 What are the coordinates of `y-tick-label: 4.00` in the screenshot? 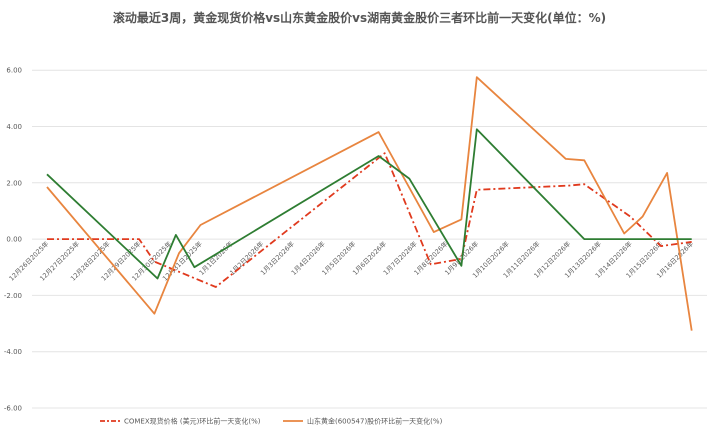 It's located at (14, 127).